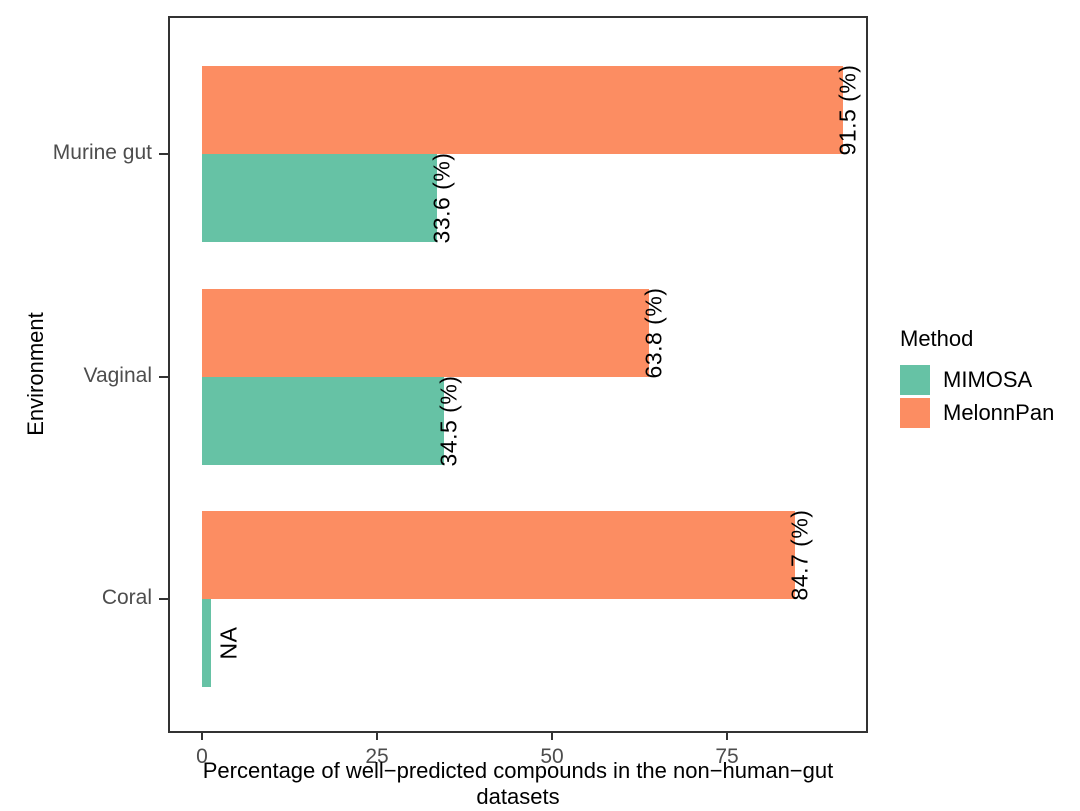 The width and height of the screenshot is (1080, 811). I want to click on legend-item-melonnpan: MelonnPan, so click(977, 412).